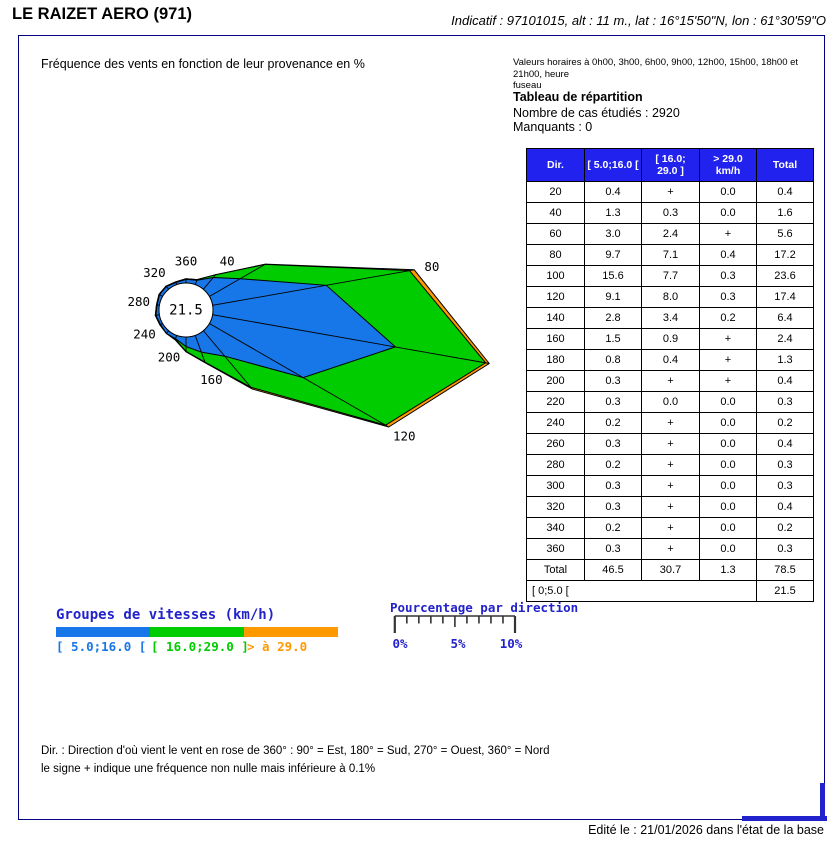 This screenshot has height=843, width=832. I want to click on table-cell: 20, so click(555, 192).